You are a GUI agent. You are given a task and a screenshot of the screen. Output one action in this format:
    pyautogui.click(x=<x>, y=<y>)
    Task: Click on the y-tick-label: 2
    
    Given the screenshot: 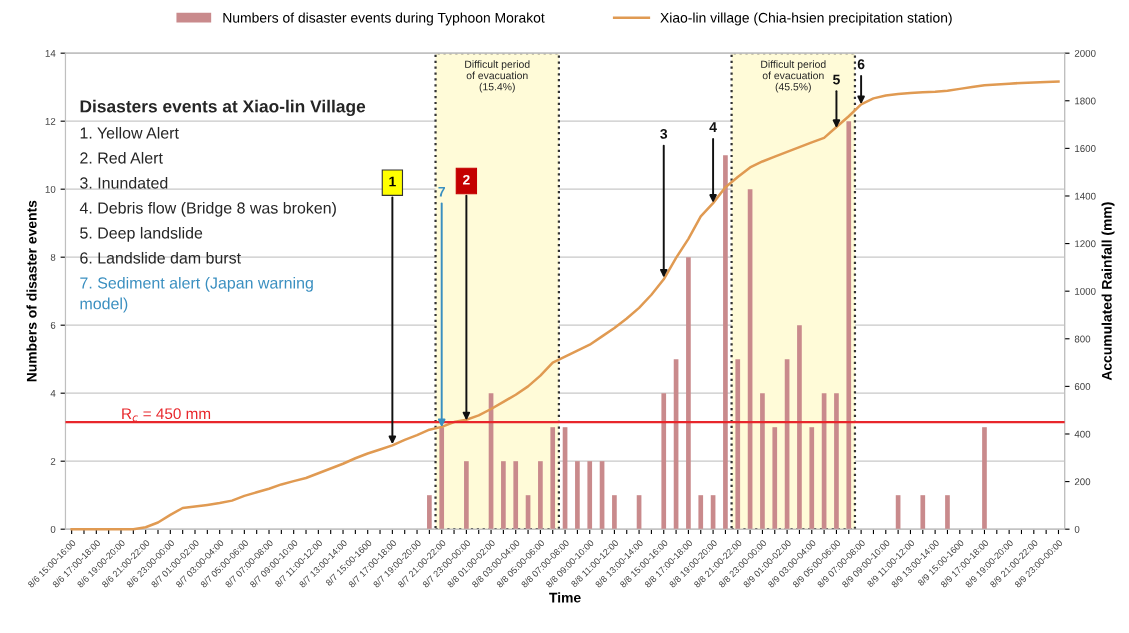 What is the action you would take?
    pyautogui.click(x=53, y=461)
    